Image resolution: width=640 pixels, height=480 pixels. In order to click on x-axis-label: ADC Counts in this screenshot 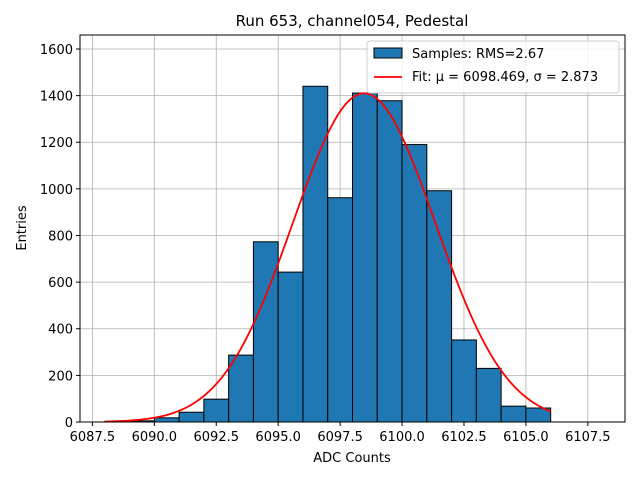, I will do `click(352, 458)`.